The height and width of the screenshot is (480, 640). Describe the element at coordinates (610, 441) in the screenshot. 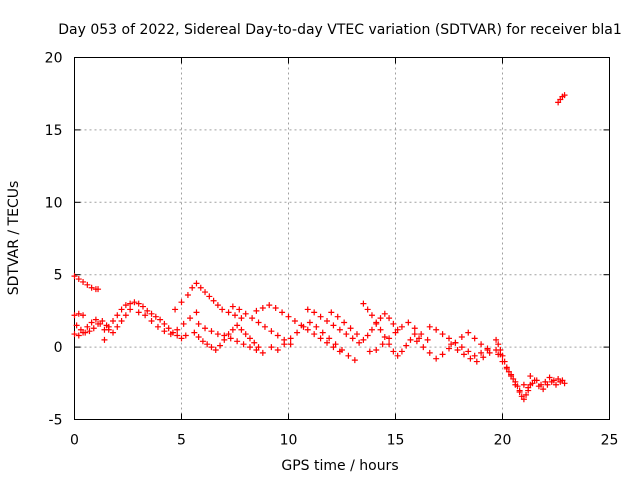

I see `x-tick-label: 25` at that location.